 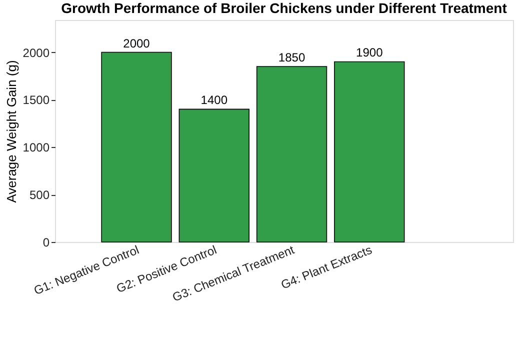 What do you see at coordinates (136, 43) in the screenshot?
I see `data-label: 2000` at bounding box center [136, 43].